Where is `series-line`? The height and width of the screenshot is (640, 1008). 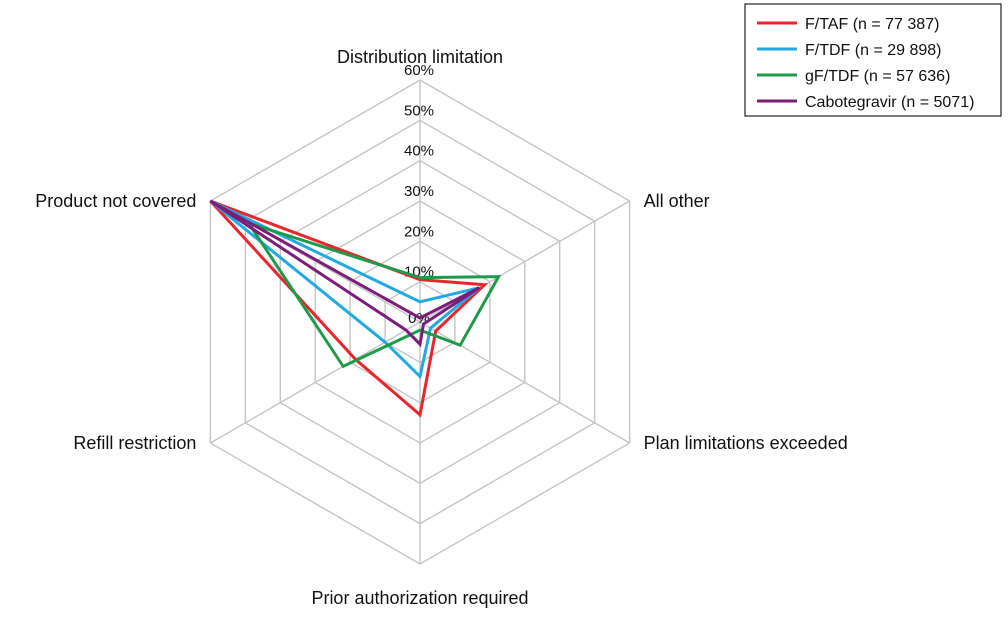
series-line is located at coordinates (345, 273).